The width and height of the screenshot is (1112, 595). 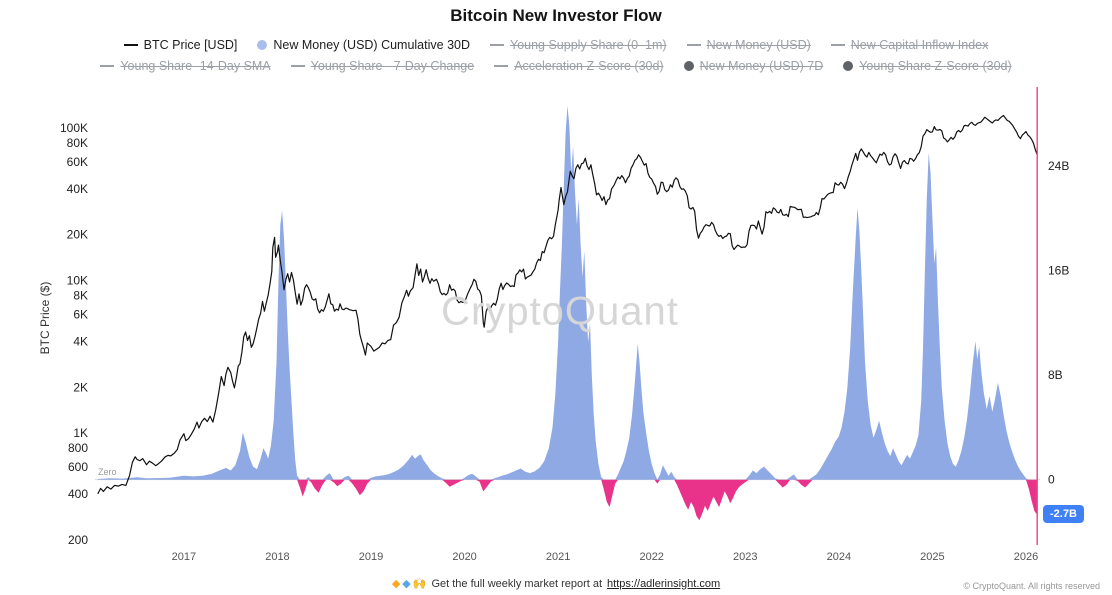 I want to click on axis-tick-label: 8K, so click(x=80, y=295).